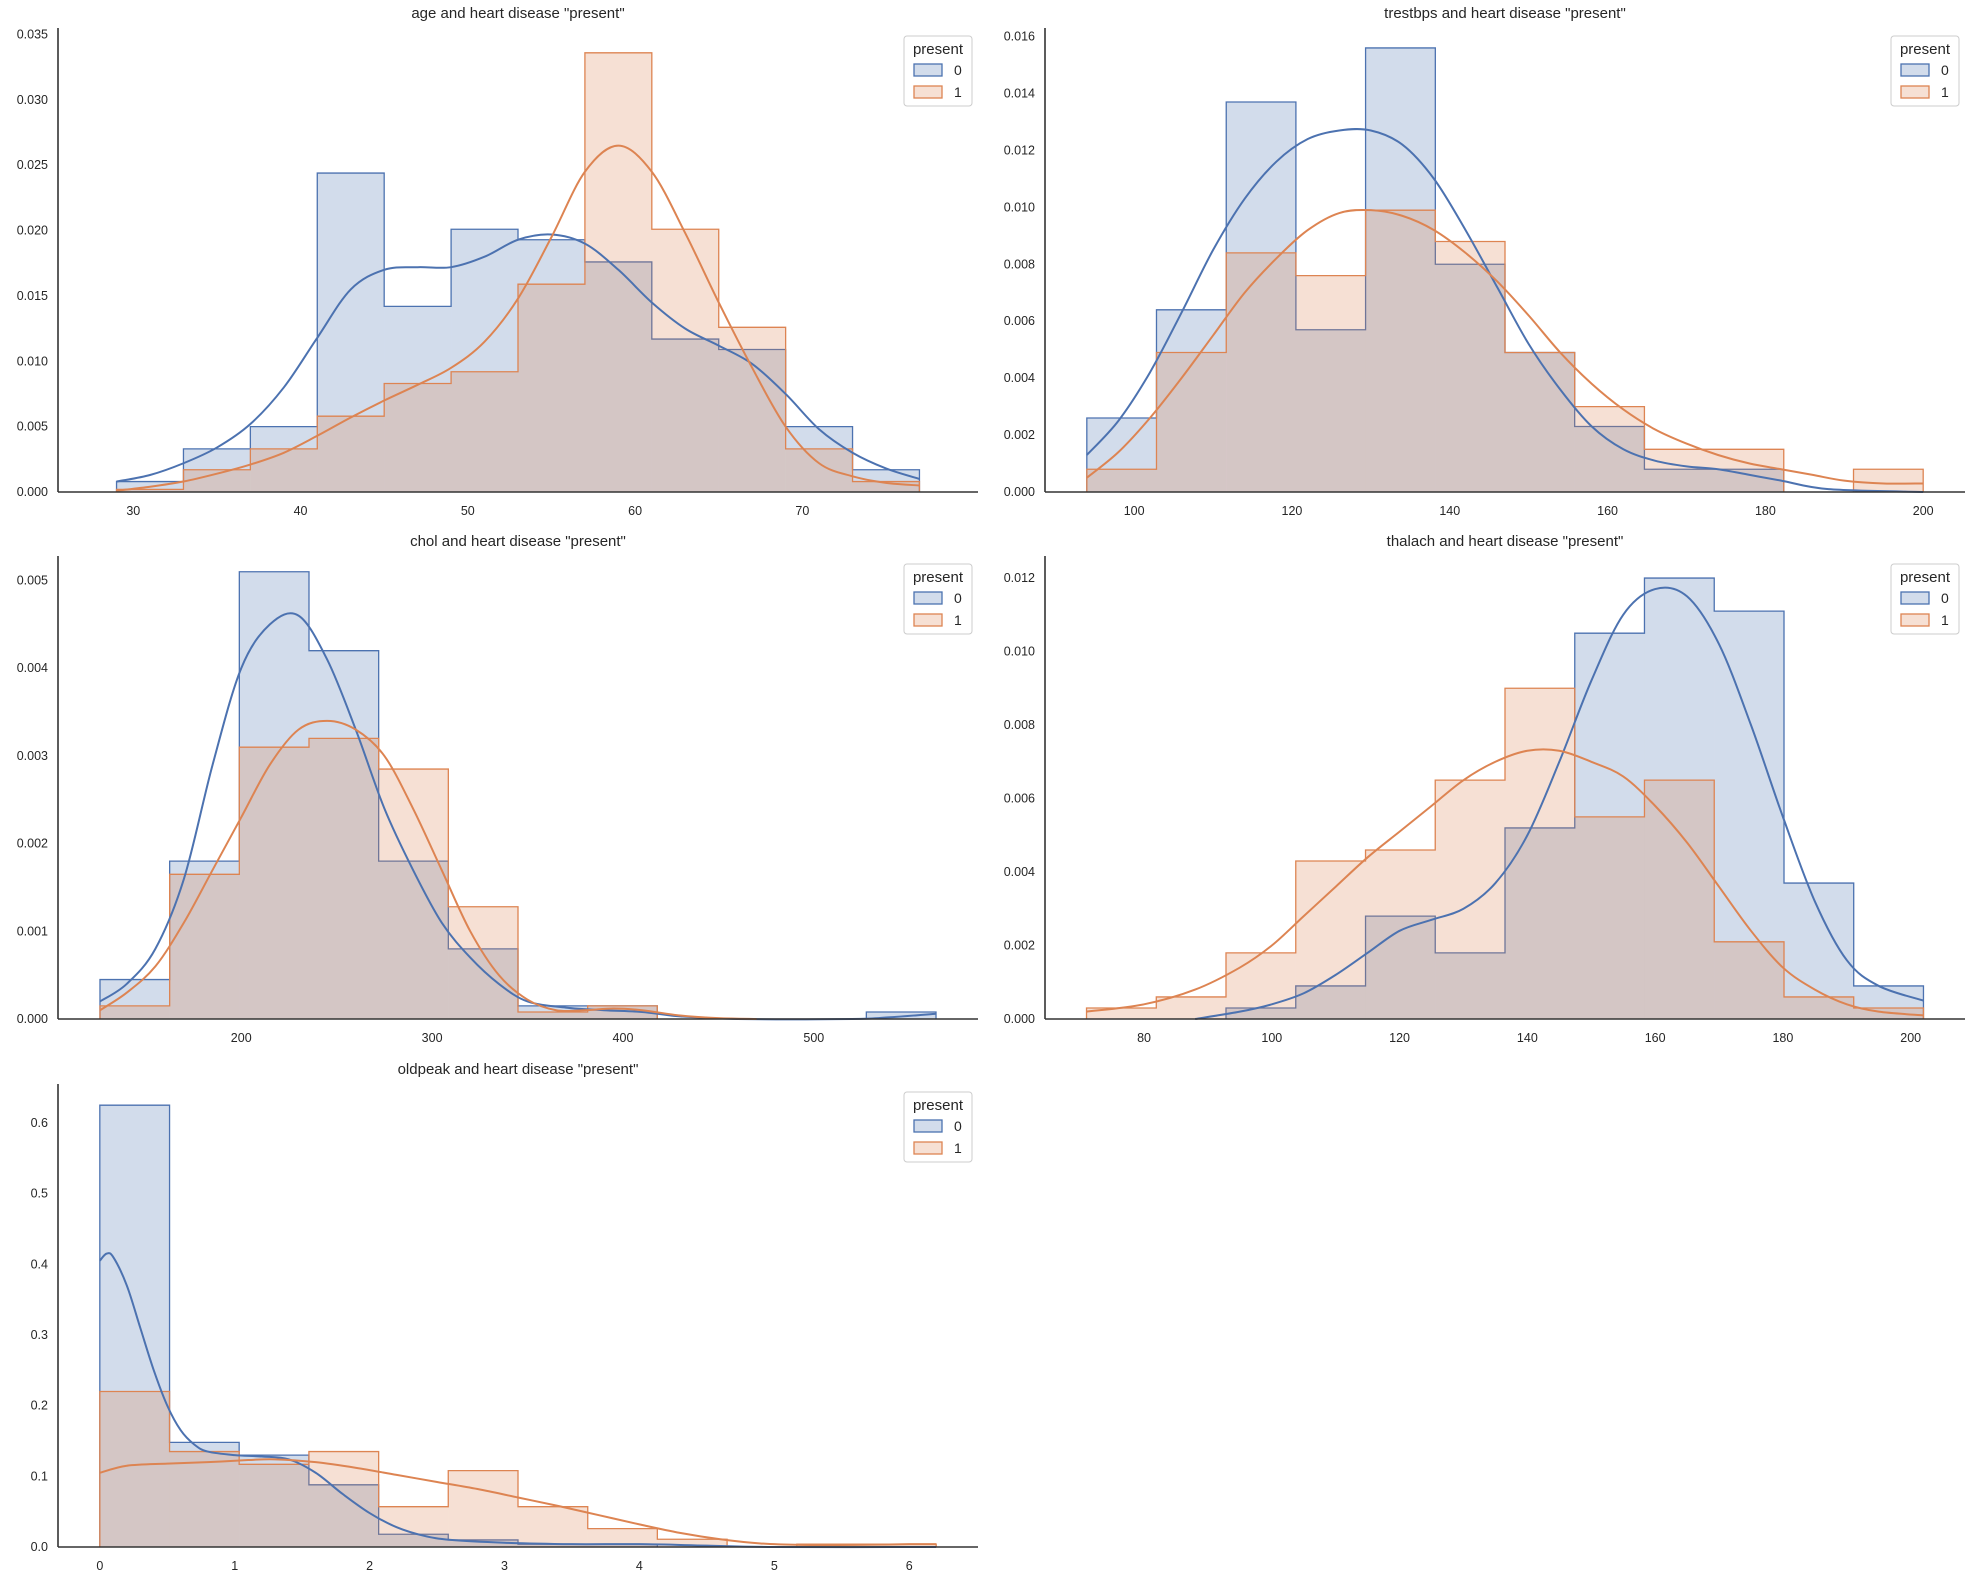  What do you see at coordinates (802, 511) in the screenshot?
I see `x-tick-label: 70` at bounding box center [802, 511].